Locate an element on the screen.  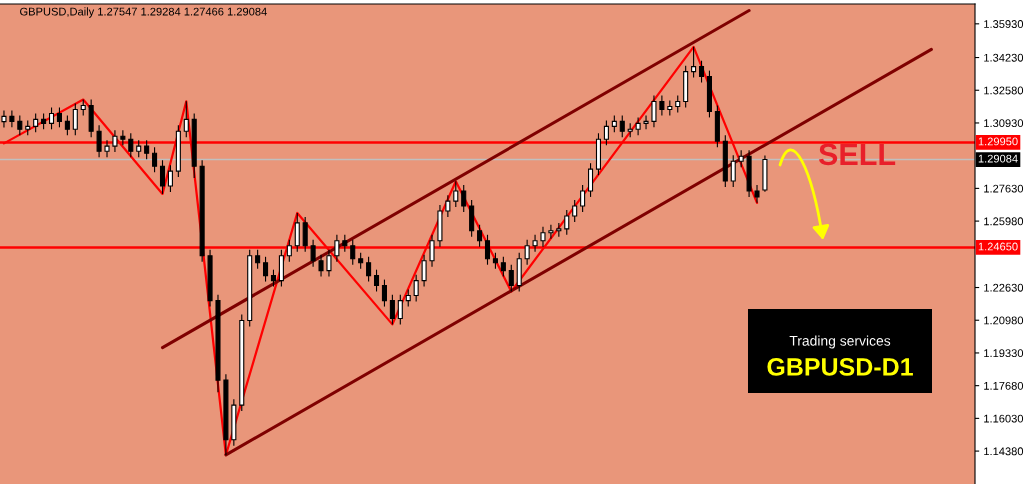
annotation: GBPUSD-D1 is located at coordinates (840, 367).